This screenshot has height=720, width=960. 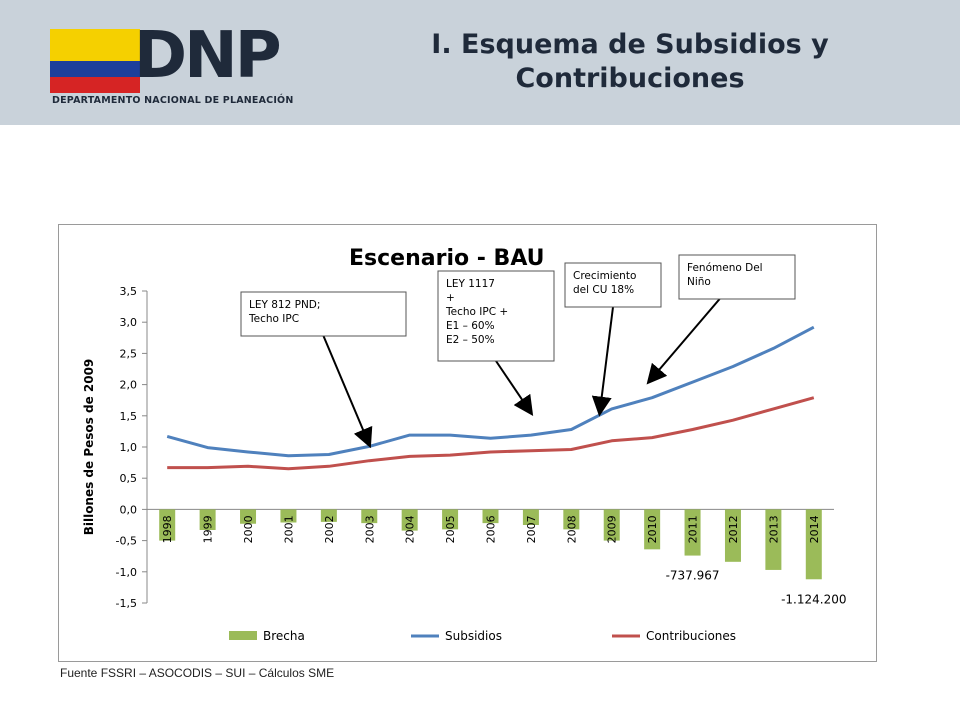 I want to click on x-tick-label: 2006, so click(x=491, y=529).